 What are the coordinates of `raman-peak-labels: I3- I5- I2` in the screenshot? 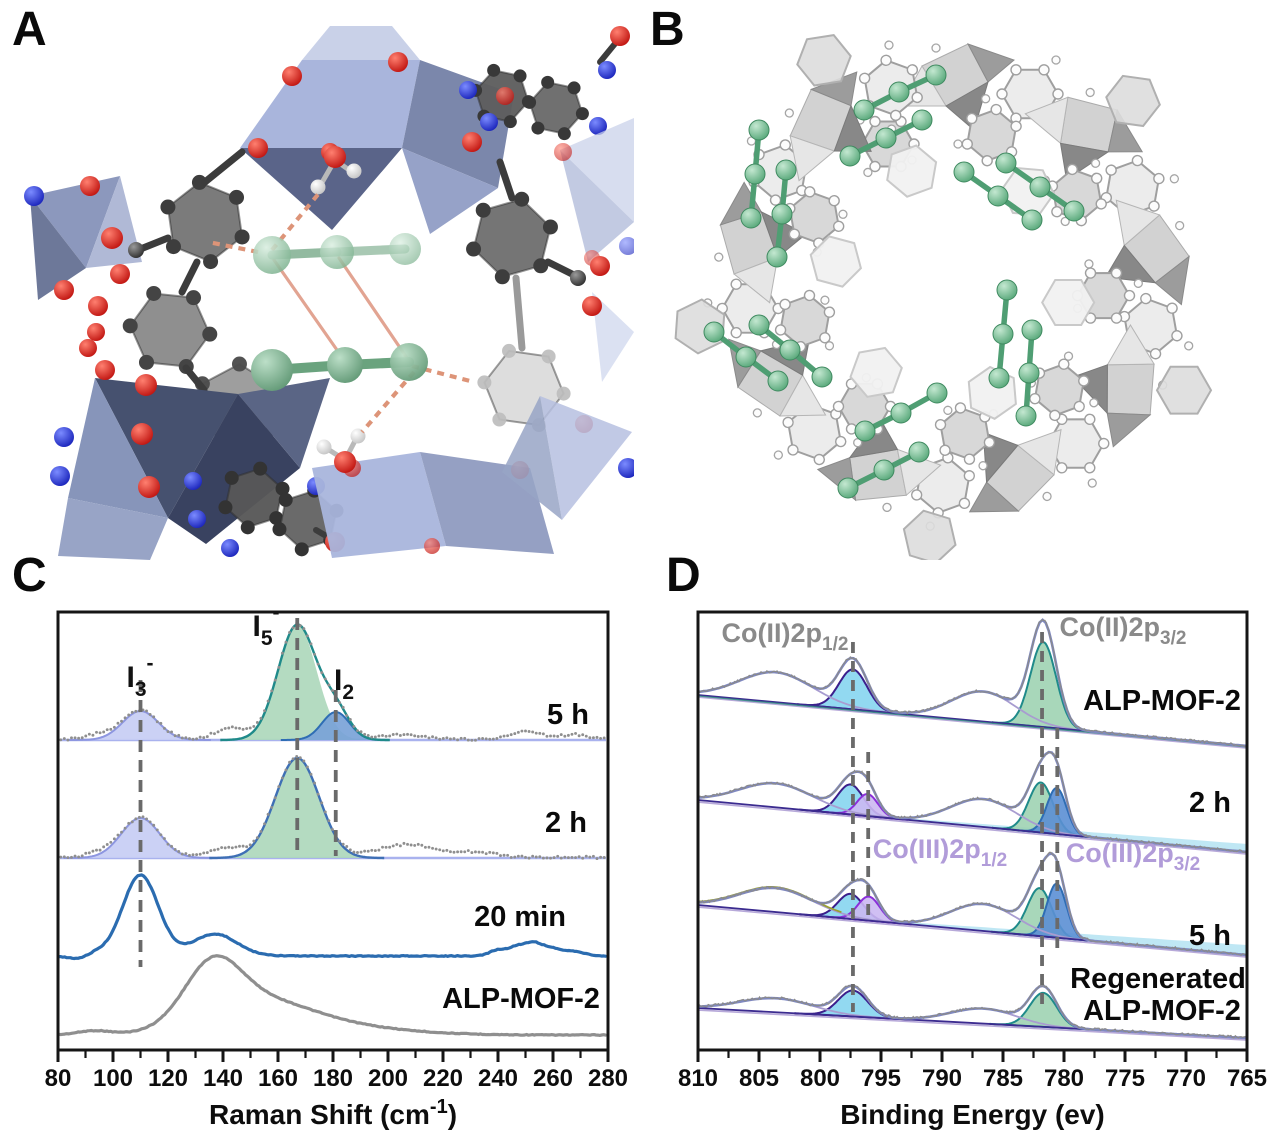 It's located at (240, 652).